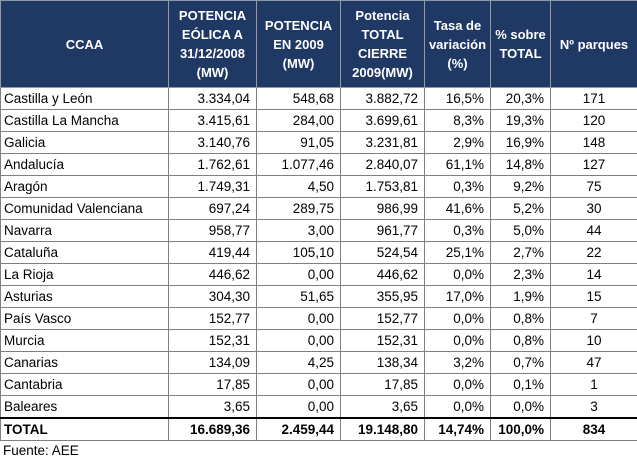 Image resolution: width=637 pixels, height=461 pixels. Describe the element at coordinates (593, 44) in the screenshot. I see `header-num-parques: Nº parques` at that location.